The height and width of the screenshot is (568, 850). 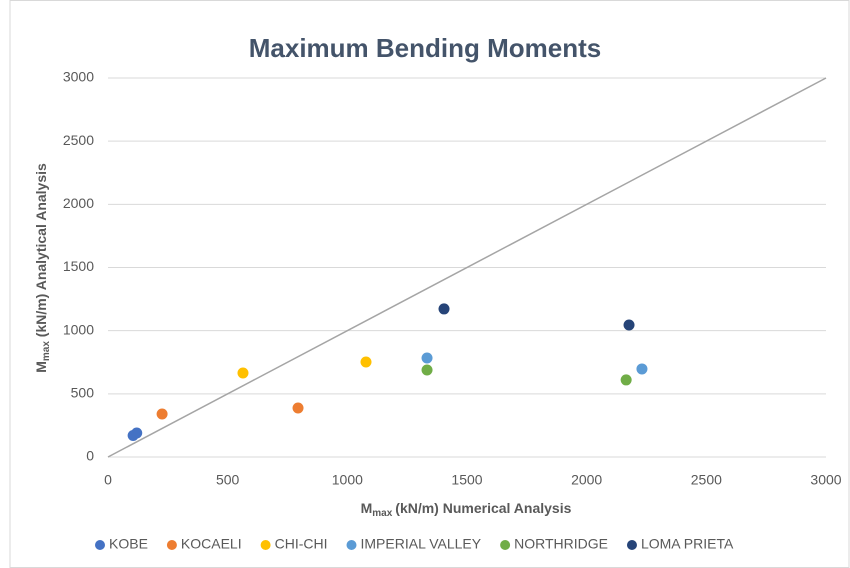 What do you see at coordinates (83, 393) in the screenshot?
I see `y-tick-label: 500` at bounding box center [83, 393].